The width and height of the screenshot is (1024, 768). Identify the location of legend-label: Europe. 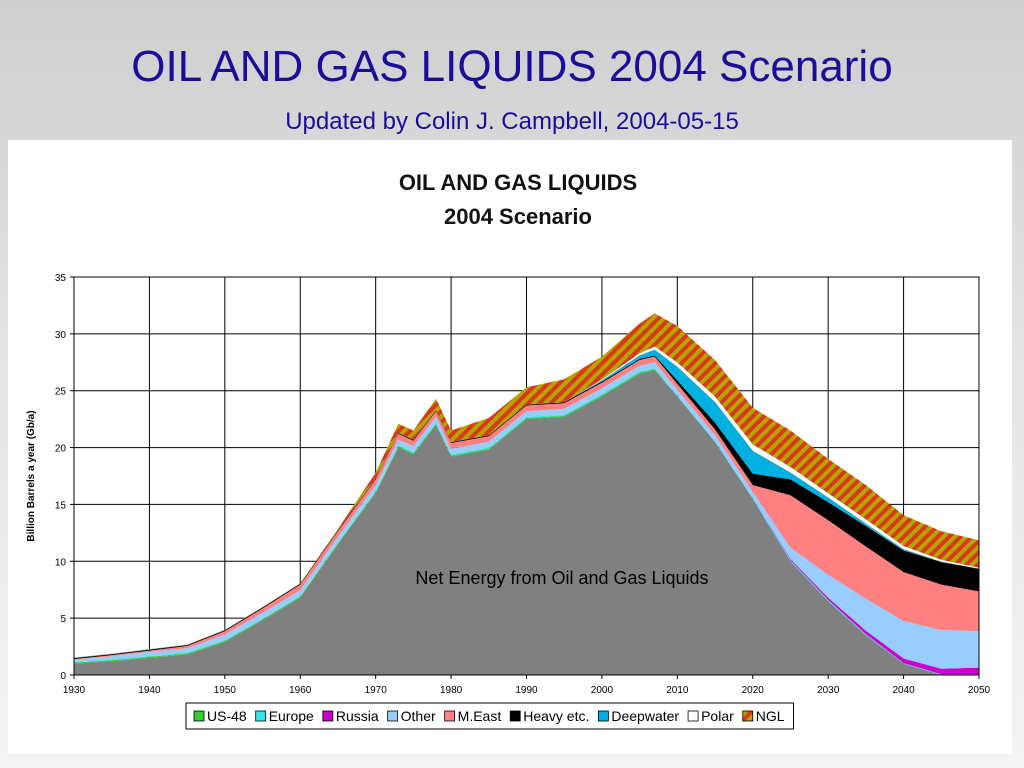
(291, 716).